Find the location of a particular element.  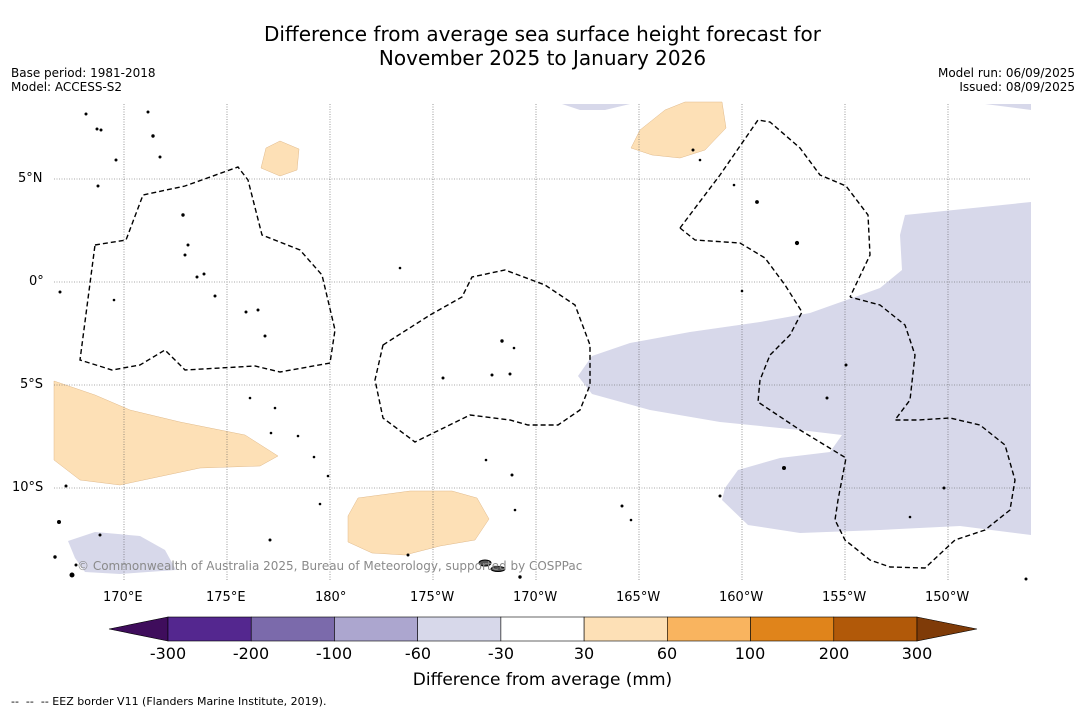

lat-tick-10s: 10°S is located at coordinates (28, 487).